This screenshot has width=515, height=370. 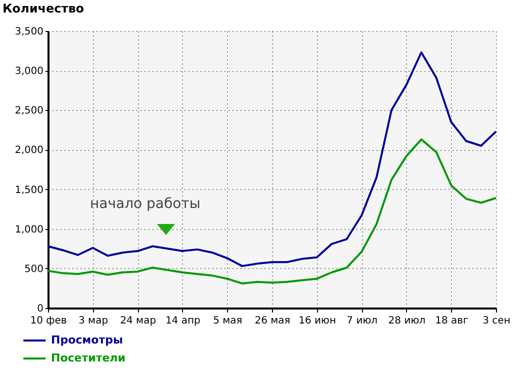 I want to click on x-tick-label: 24 мар, so click(x=138, y=321).